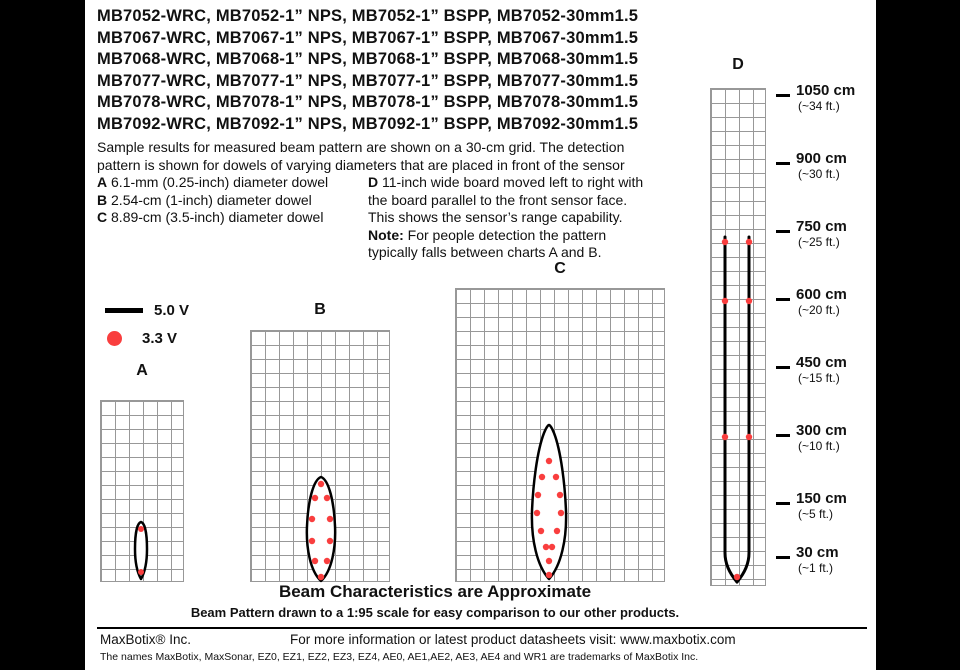 Image resolution: width=960 pixels, height=670 pixels. I want to click on chart-label-a: A, so click(142, 370).